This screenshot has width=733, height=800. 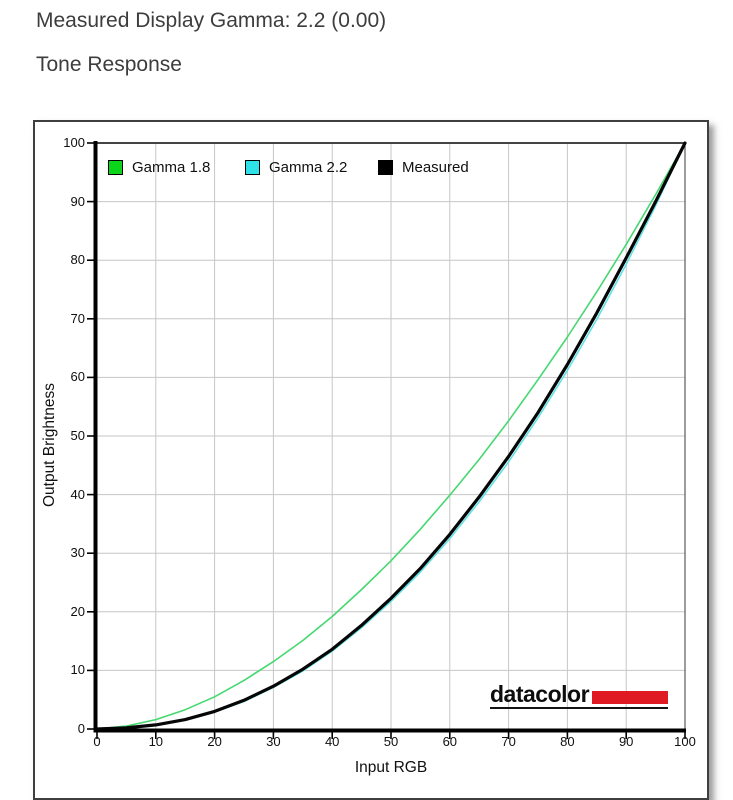 I want to click on y-tick-label: 10, so click(x=77, y=670).